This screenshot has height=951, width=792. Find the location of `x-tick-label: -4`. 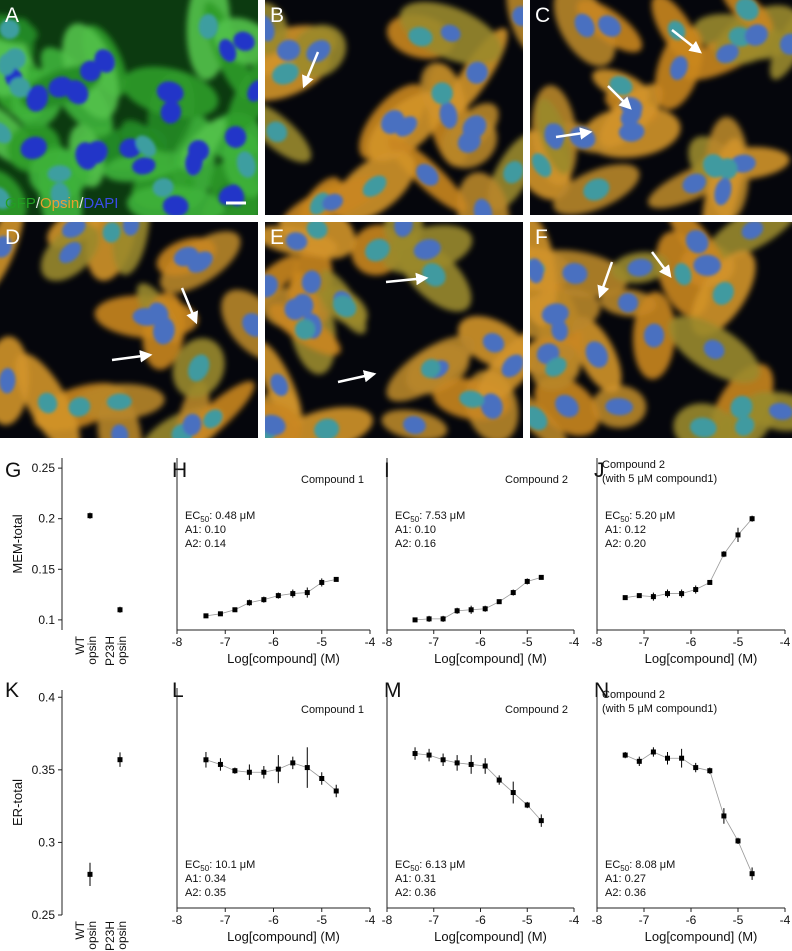

x-tick-label: -4 is located at coordinates (785, 642).